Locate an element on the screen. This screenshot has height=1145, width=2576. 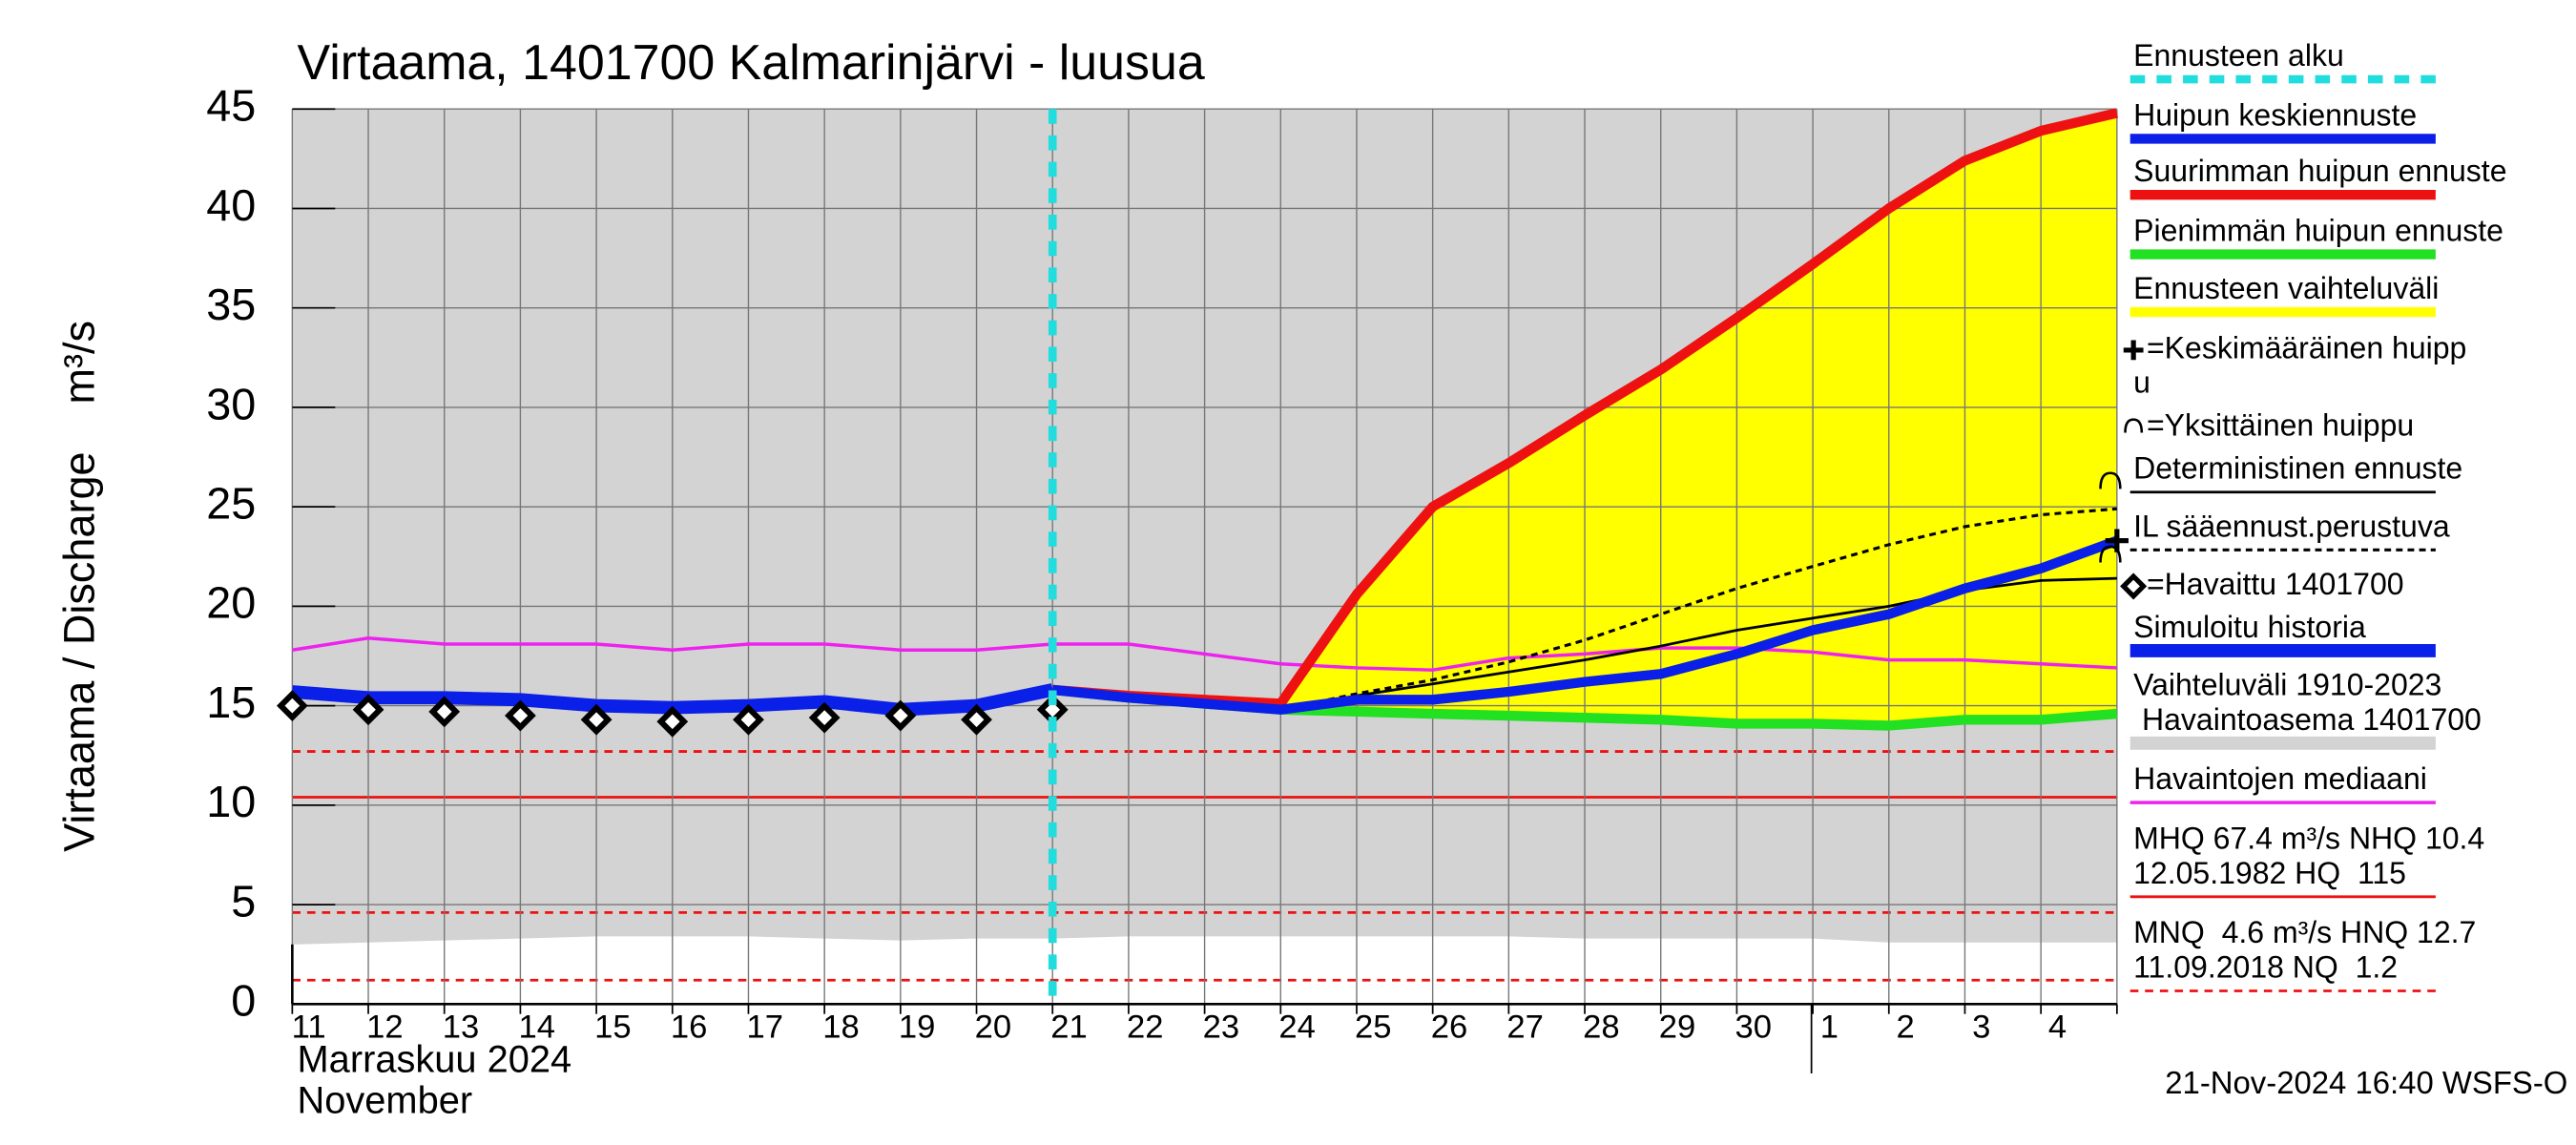
legend-label: Deterministinen ennuste is located at coordinates (2297, 469).